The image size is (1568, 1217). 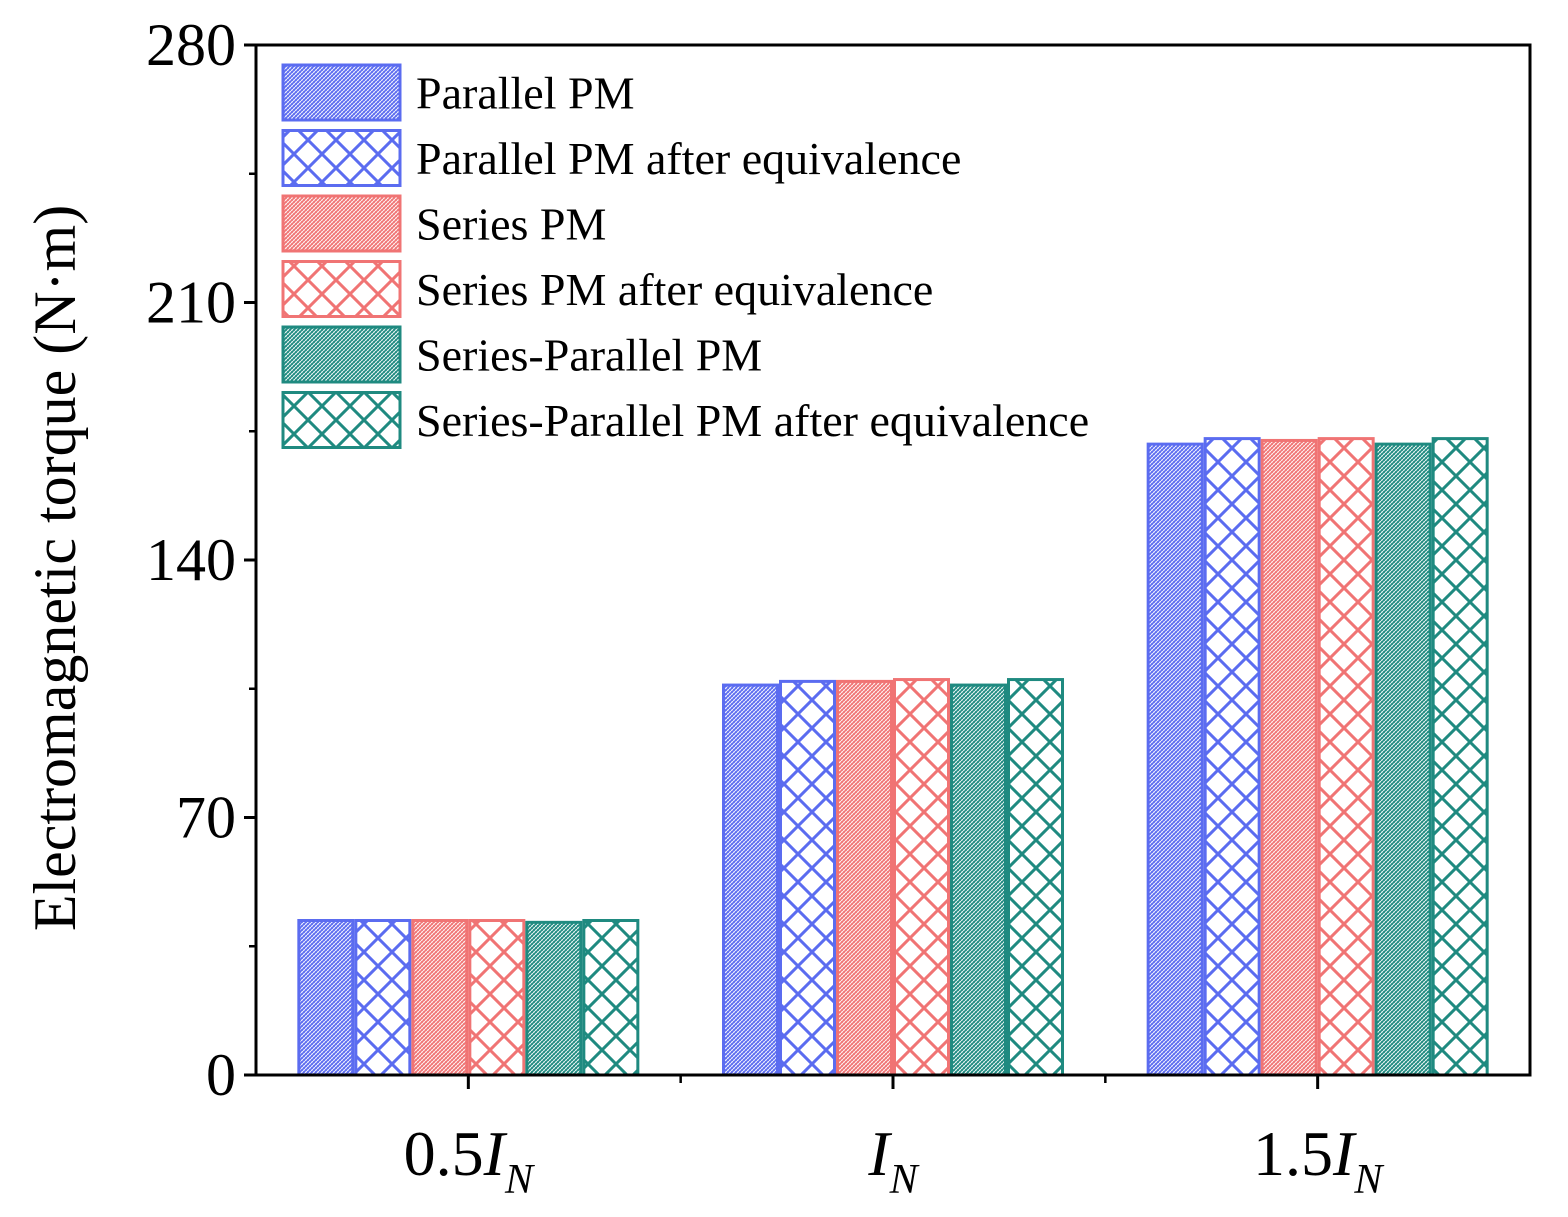 I want to click on legend-label: Series-Parallel PM, so click(x=589, y=355).